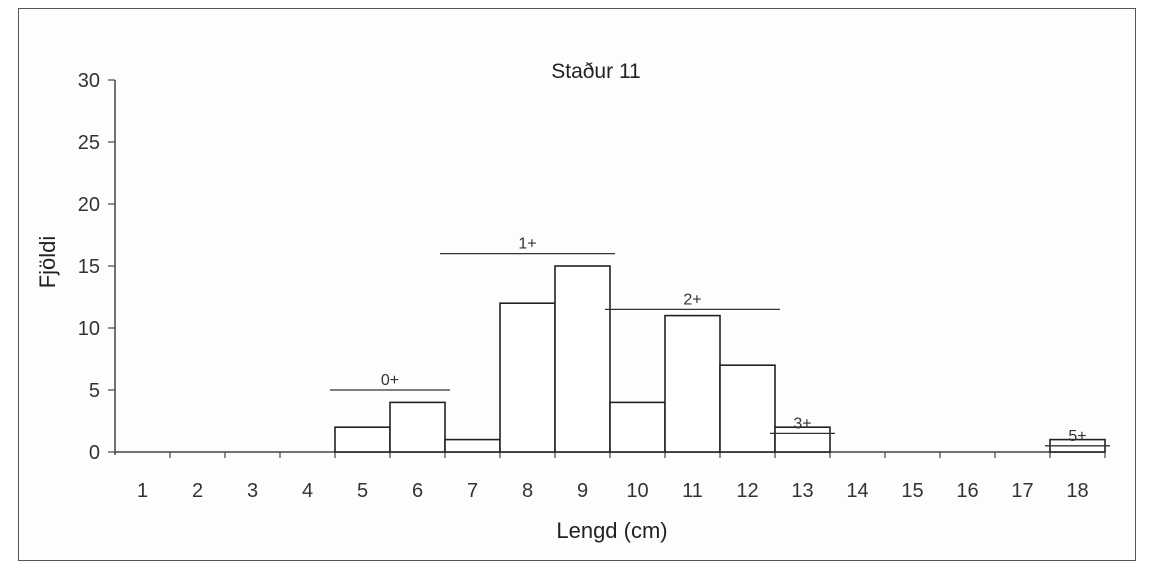  I want to click on y-tick-label: 5, so click(94, 391).